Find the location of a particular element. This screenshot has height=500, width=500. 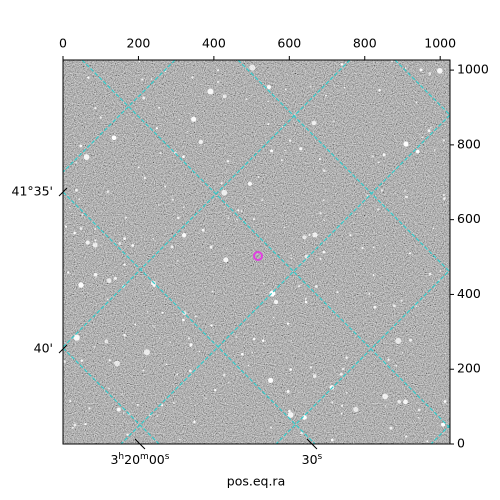

x-axis-label: pos.eq.ra is located at coordinates (256, 481).